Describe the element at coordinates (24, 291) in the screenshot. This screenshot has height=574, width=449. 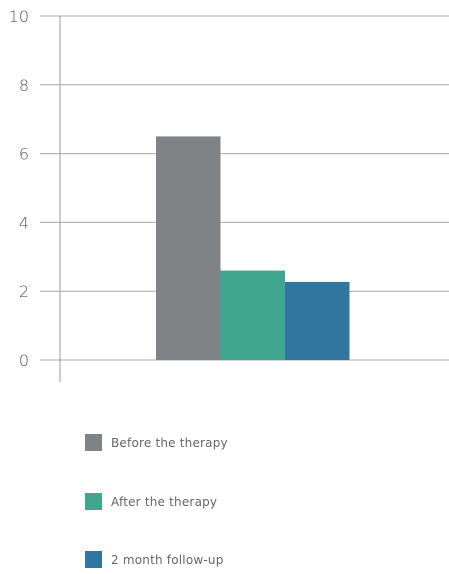
I see `y-tick-label-2: 2` at that location.